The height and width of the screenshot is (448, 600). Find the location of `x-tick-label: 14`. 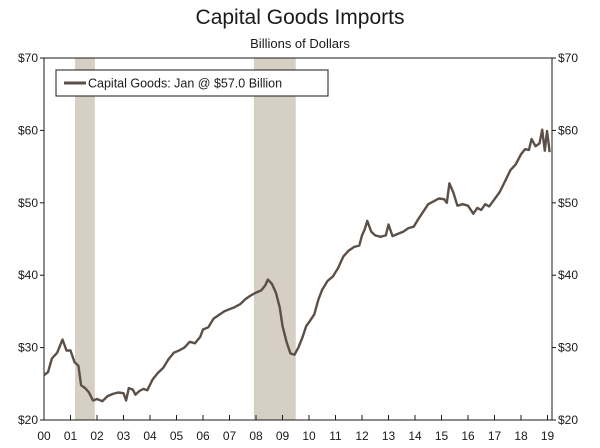

x-tick-label: 14 is located at coordinates (415, 436).